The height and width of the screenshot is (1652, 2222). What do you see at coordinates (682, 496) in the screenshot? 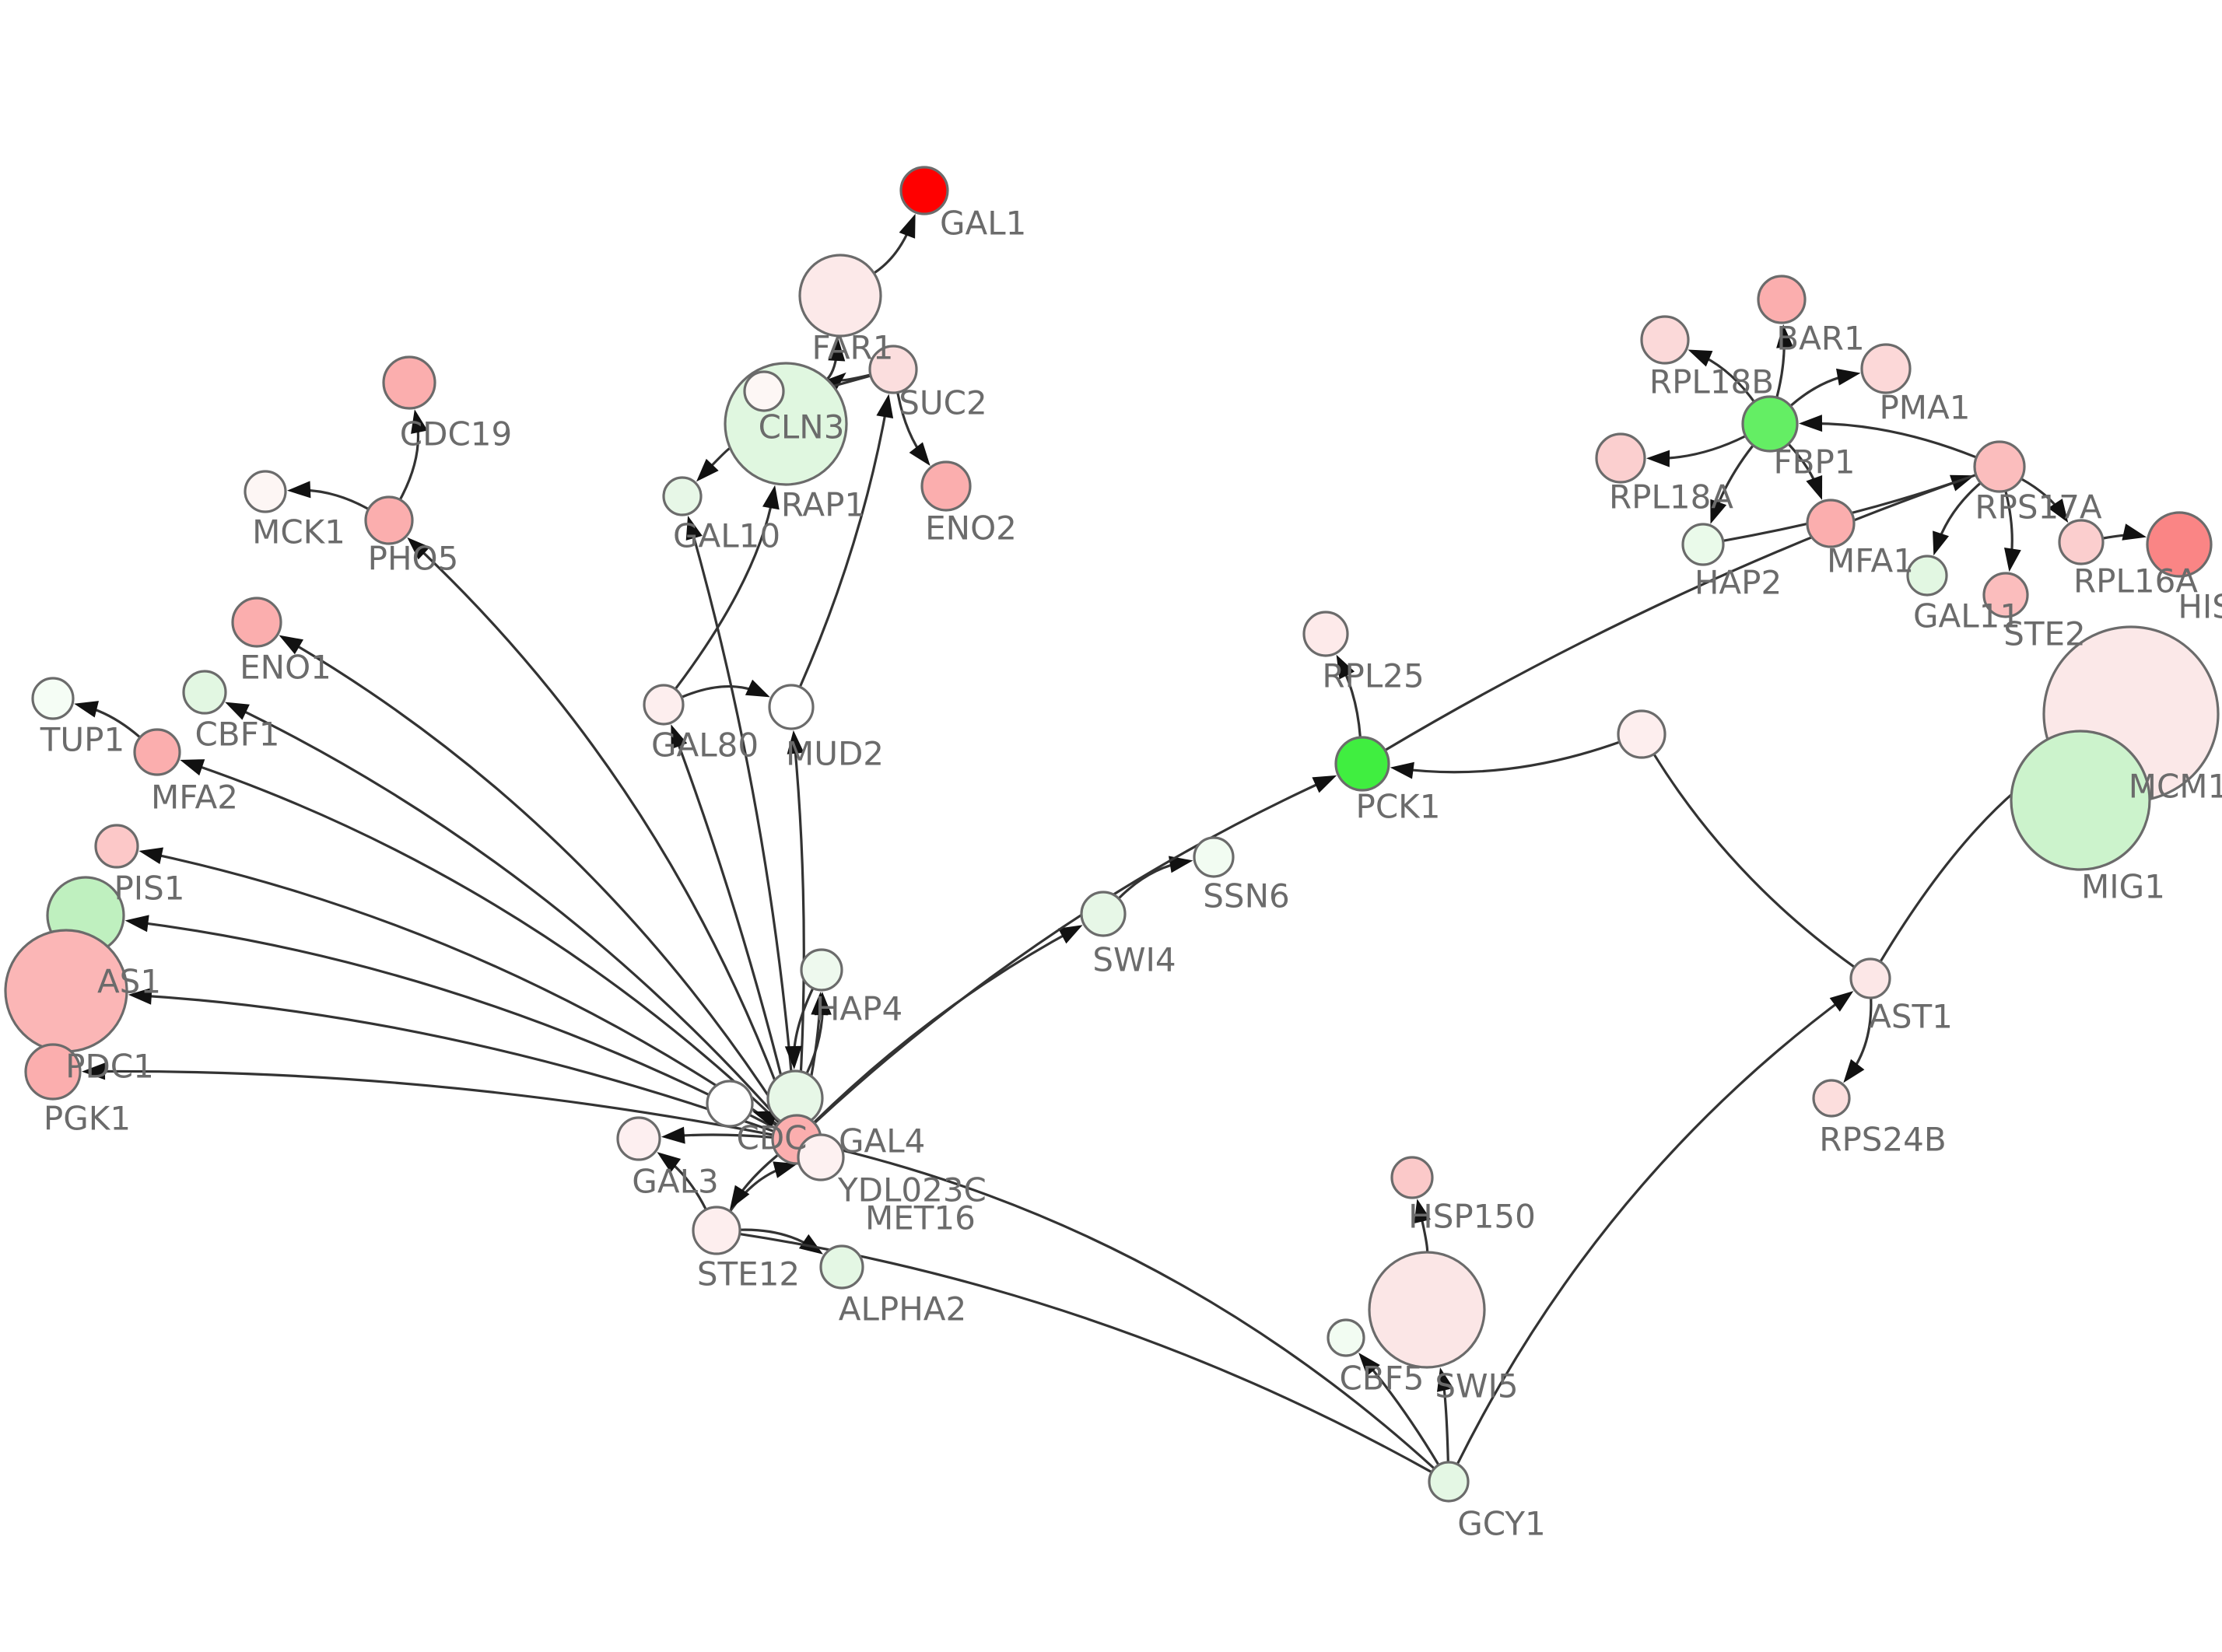
I see `node-gal10` at bounding box center [682, 496].